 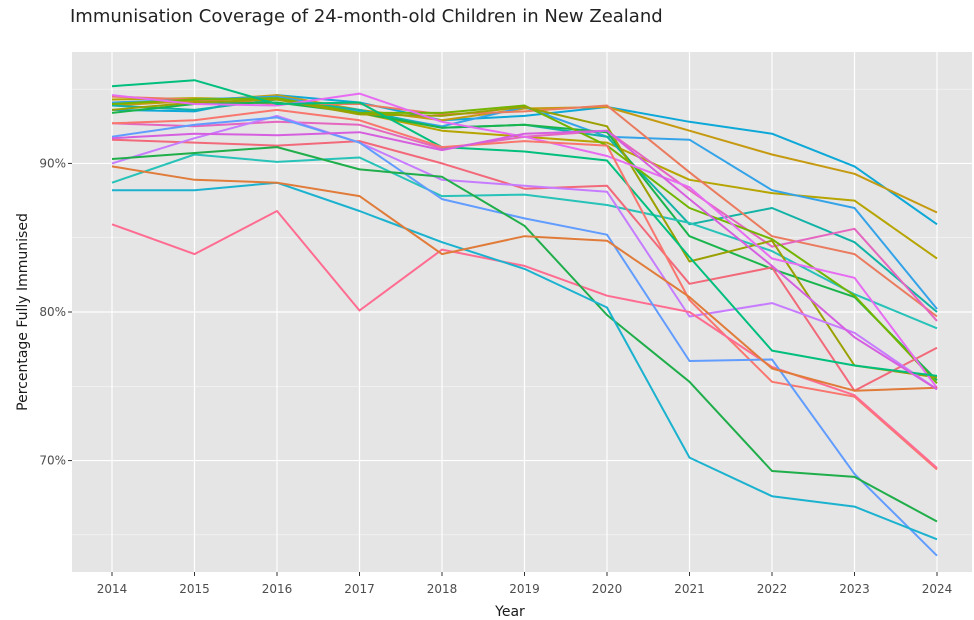 I want to click on x-tick-label: 2014, so click(x=112, y=589).